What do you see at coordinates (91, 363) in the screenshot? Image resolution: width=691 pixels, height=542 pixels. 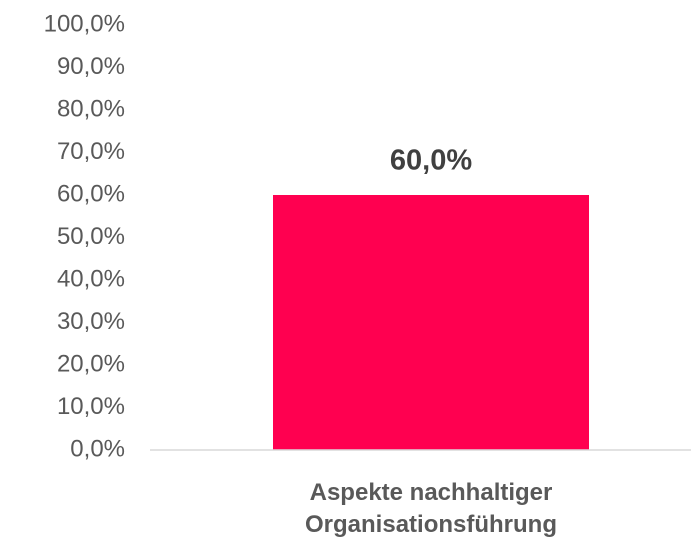 I see `y-tick-label: 20,0%` at bounding box center [91, 363].